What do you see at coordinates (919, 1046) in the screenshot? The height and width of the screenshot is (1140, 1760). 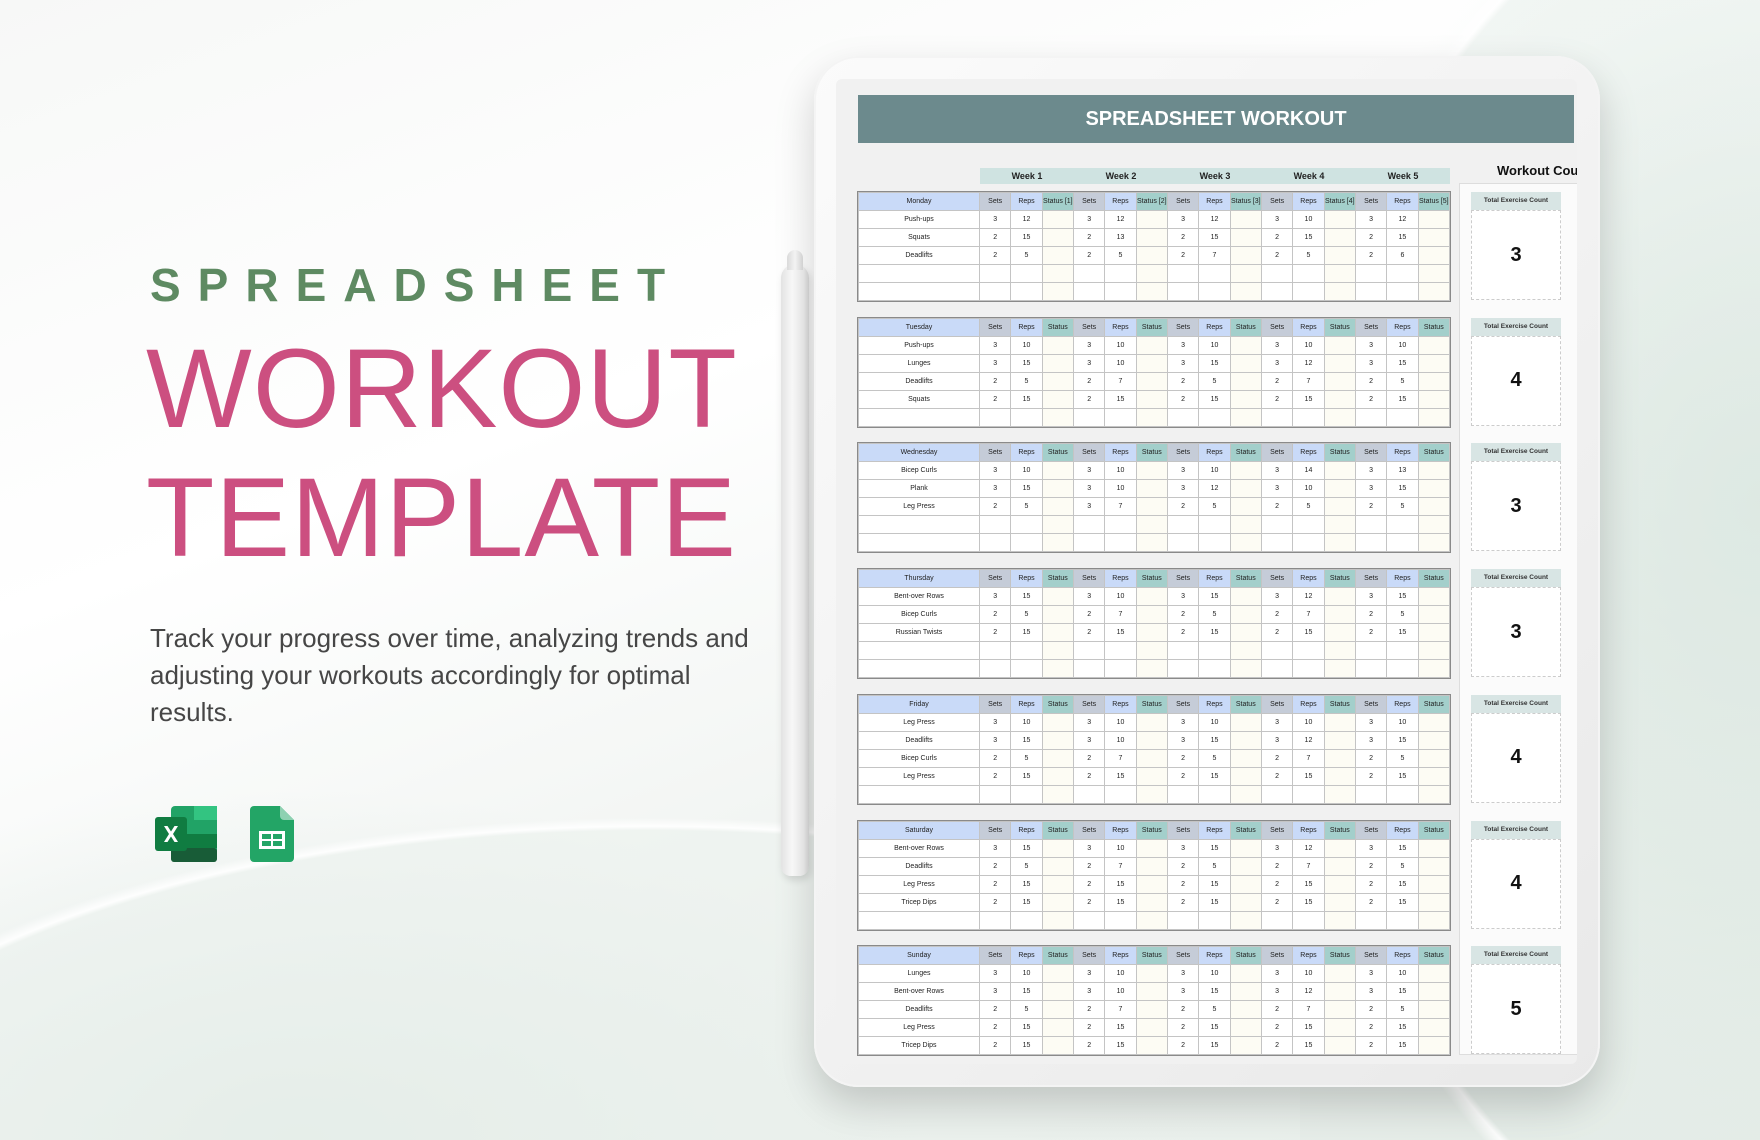 I see `exercise-name-cell: Tricep Dips` at bounding box center [919, 1046].